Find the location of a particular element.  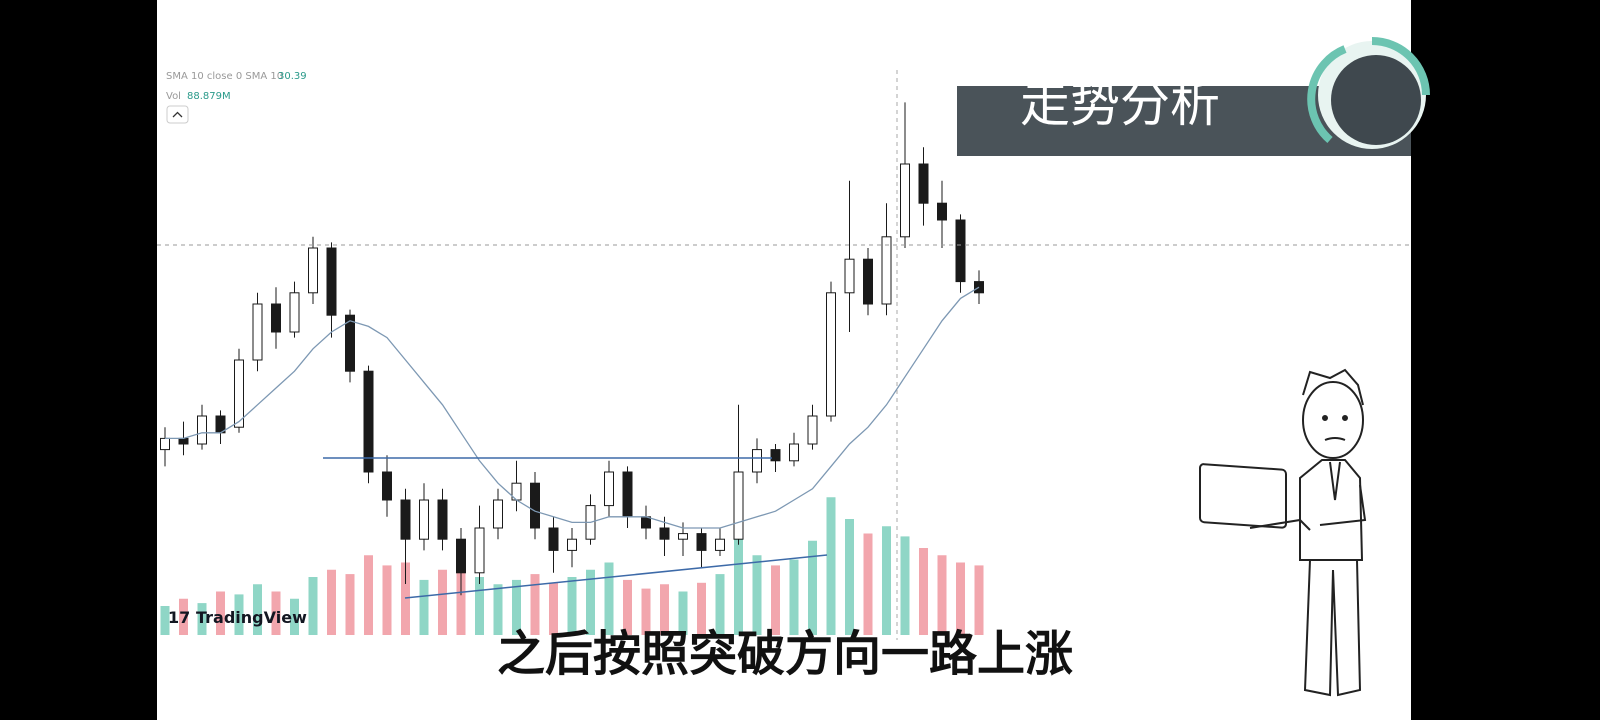

sma-value: 30.39 is located at coordinates (292, 76).